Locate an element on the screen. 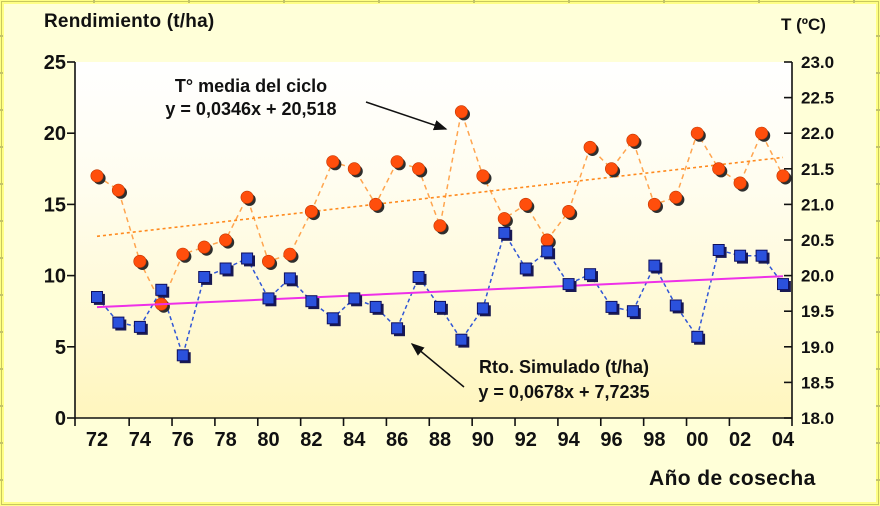 The width and height of the screenshot is (880, 506). left-axis-title: Rendimiento (t/ha) is located at coordinates (129, 21).